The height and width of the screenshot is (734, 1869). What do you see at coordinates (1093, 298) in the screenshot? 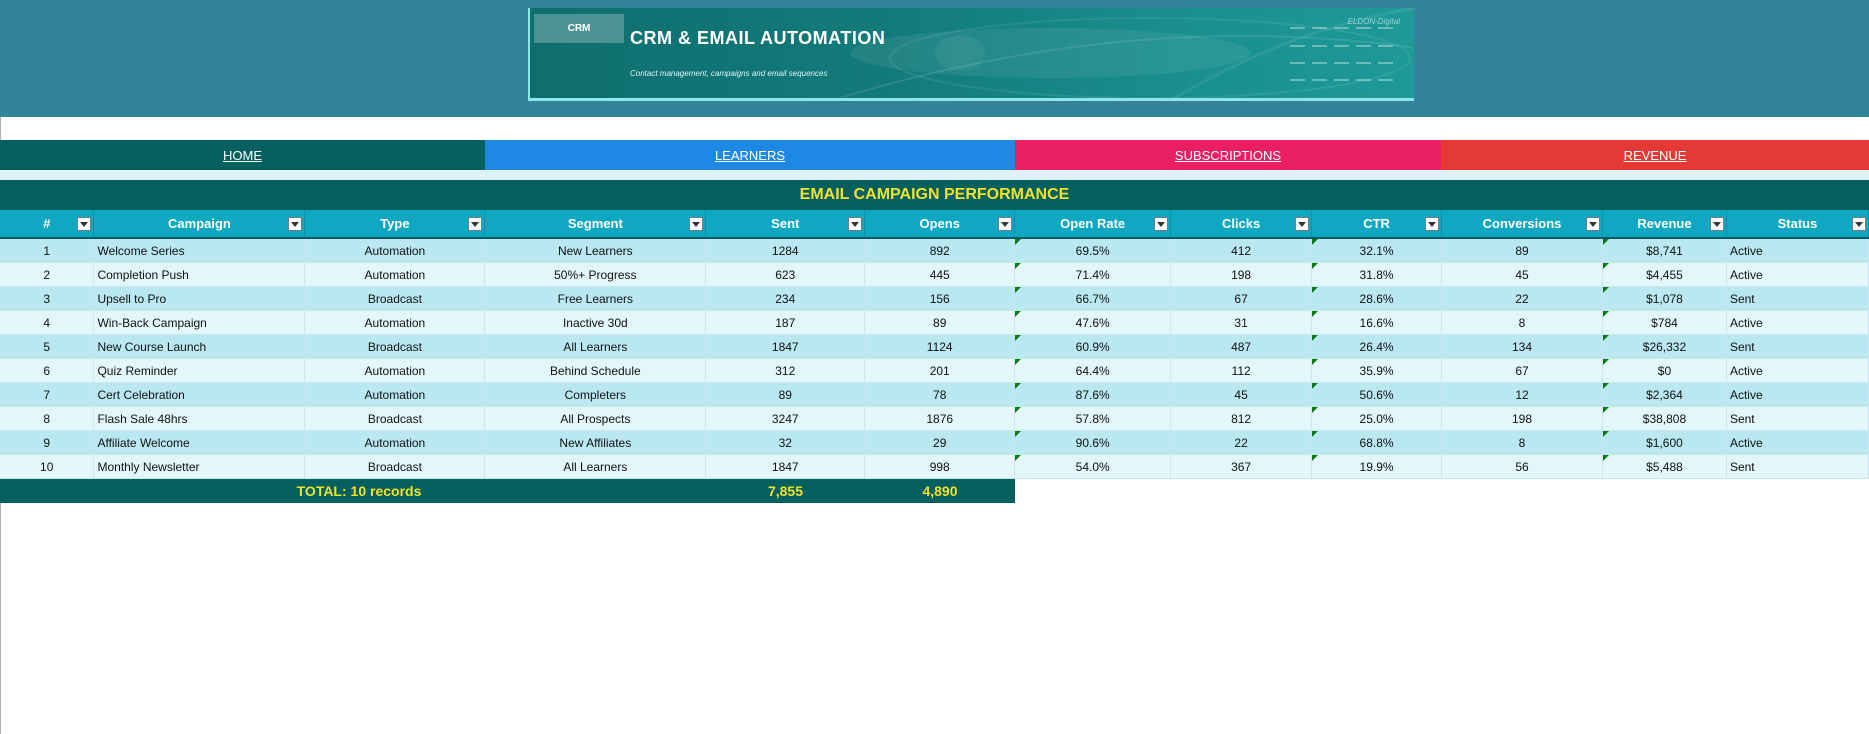
I see `cell-open-rate: 66.7%` at bounding box center [1093, 298].